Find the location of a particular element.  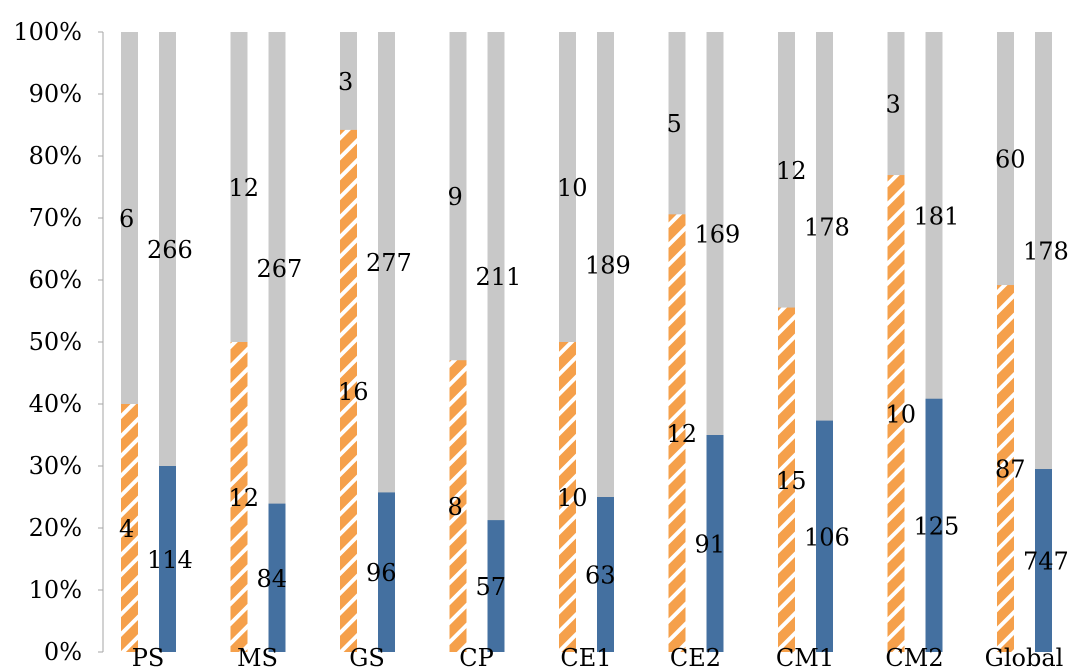

x-tick-label: MS is located at coordinates (257, 658).